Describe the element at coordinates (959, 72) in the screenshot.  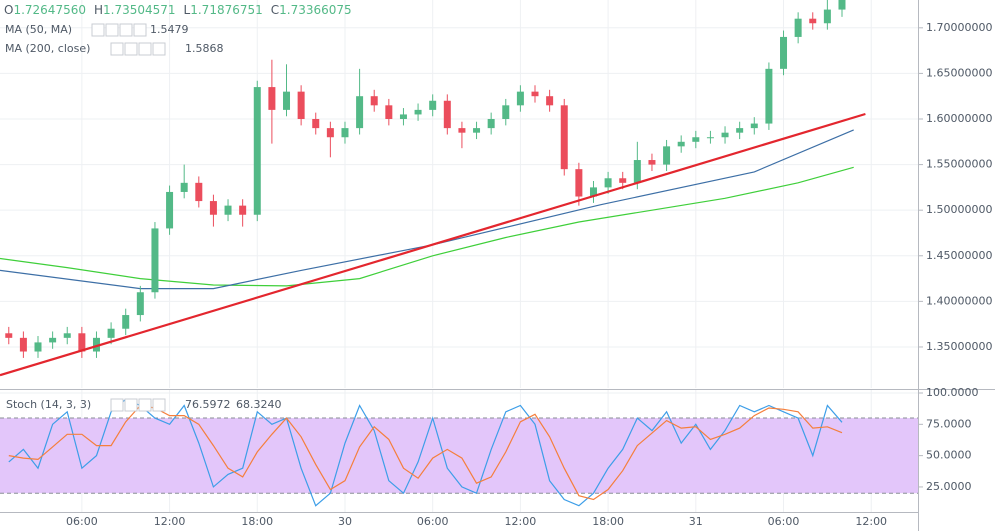
I see `y-tick-label: 1.65000000` at that location.